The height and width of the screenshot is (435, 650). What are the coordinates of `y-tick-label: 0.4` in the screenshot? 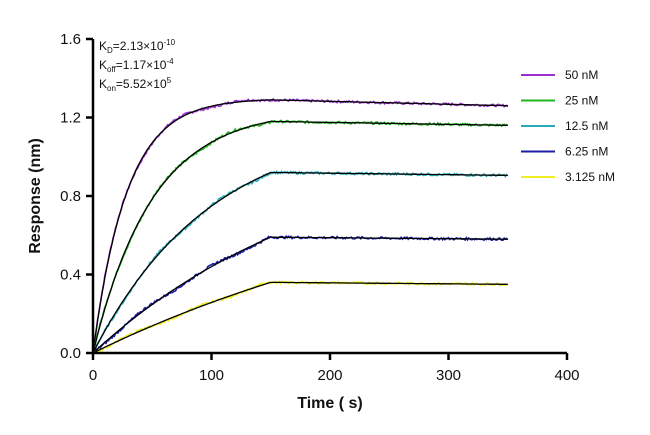 It's located at (70, 275).